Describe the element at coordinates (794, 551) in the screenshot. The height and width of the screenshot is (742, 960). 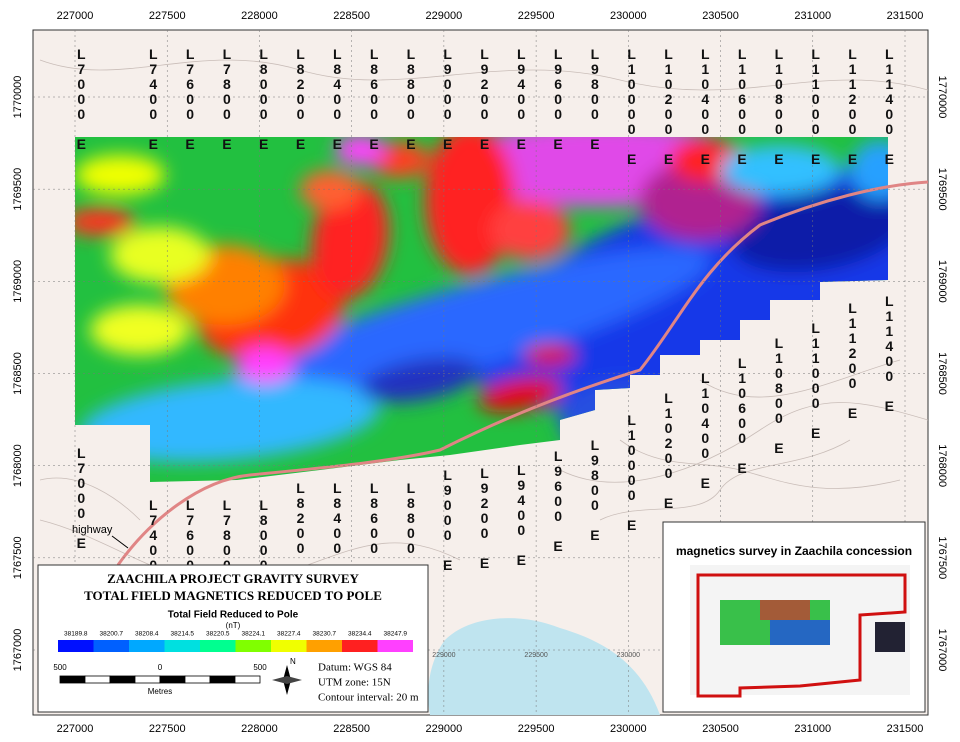
I see `inset-title: magnetics survey in Zaachila concession` at that location.